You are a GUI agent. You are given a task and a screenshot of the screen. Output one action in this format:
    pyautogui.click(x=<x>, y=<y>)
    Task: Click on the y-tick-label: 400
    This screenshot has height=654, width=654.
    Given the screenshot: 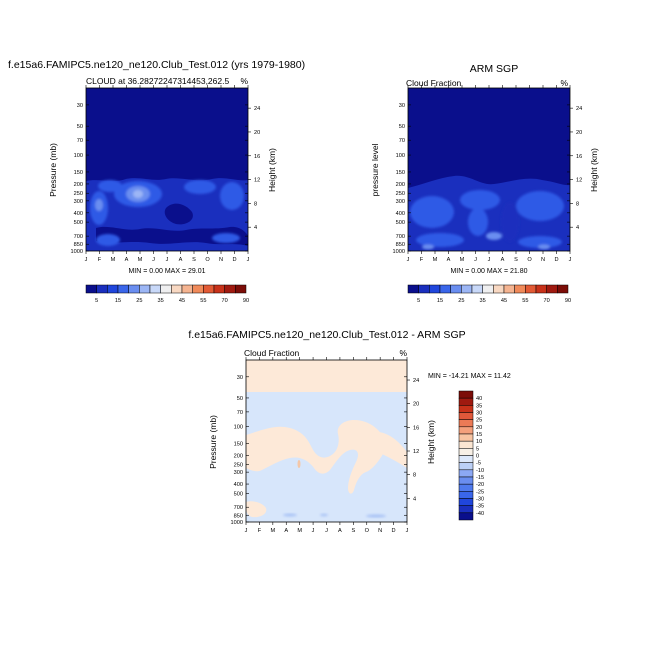 What is the action you would take?
    pyautogui.click(x=238, y=485)
    